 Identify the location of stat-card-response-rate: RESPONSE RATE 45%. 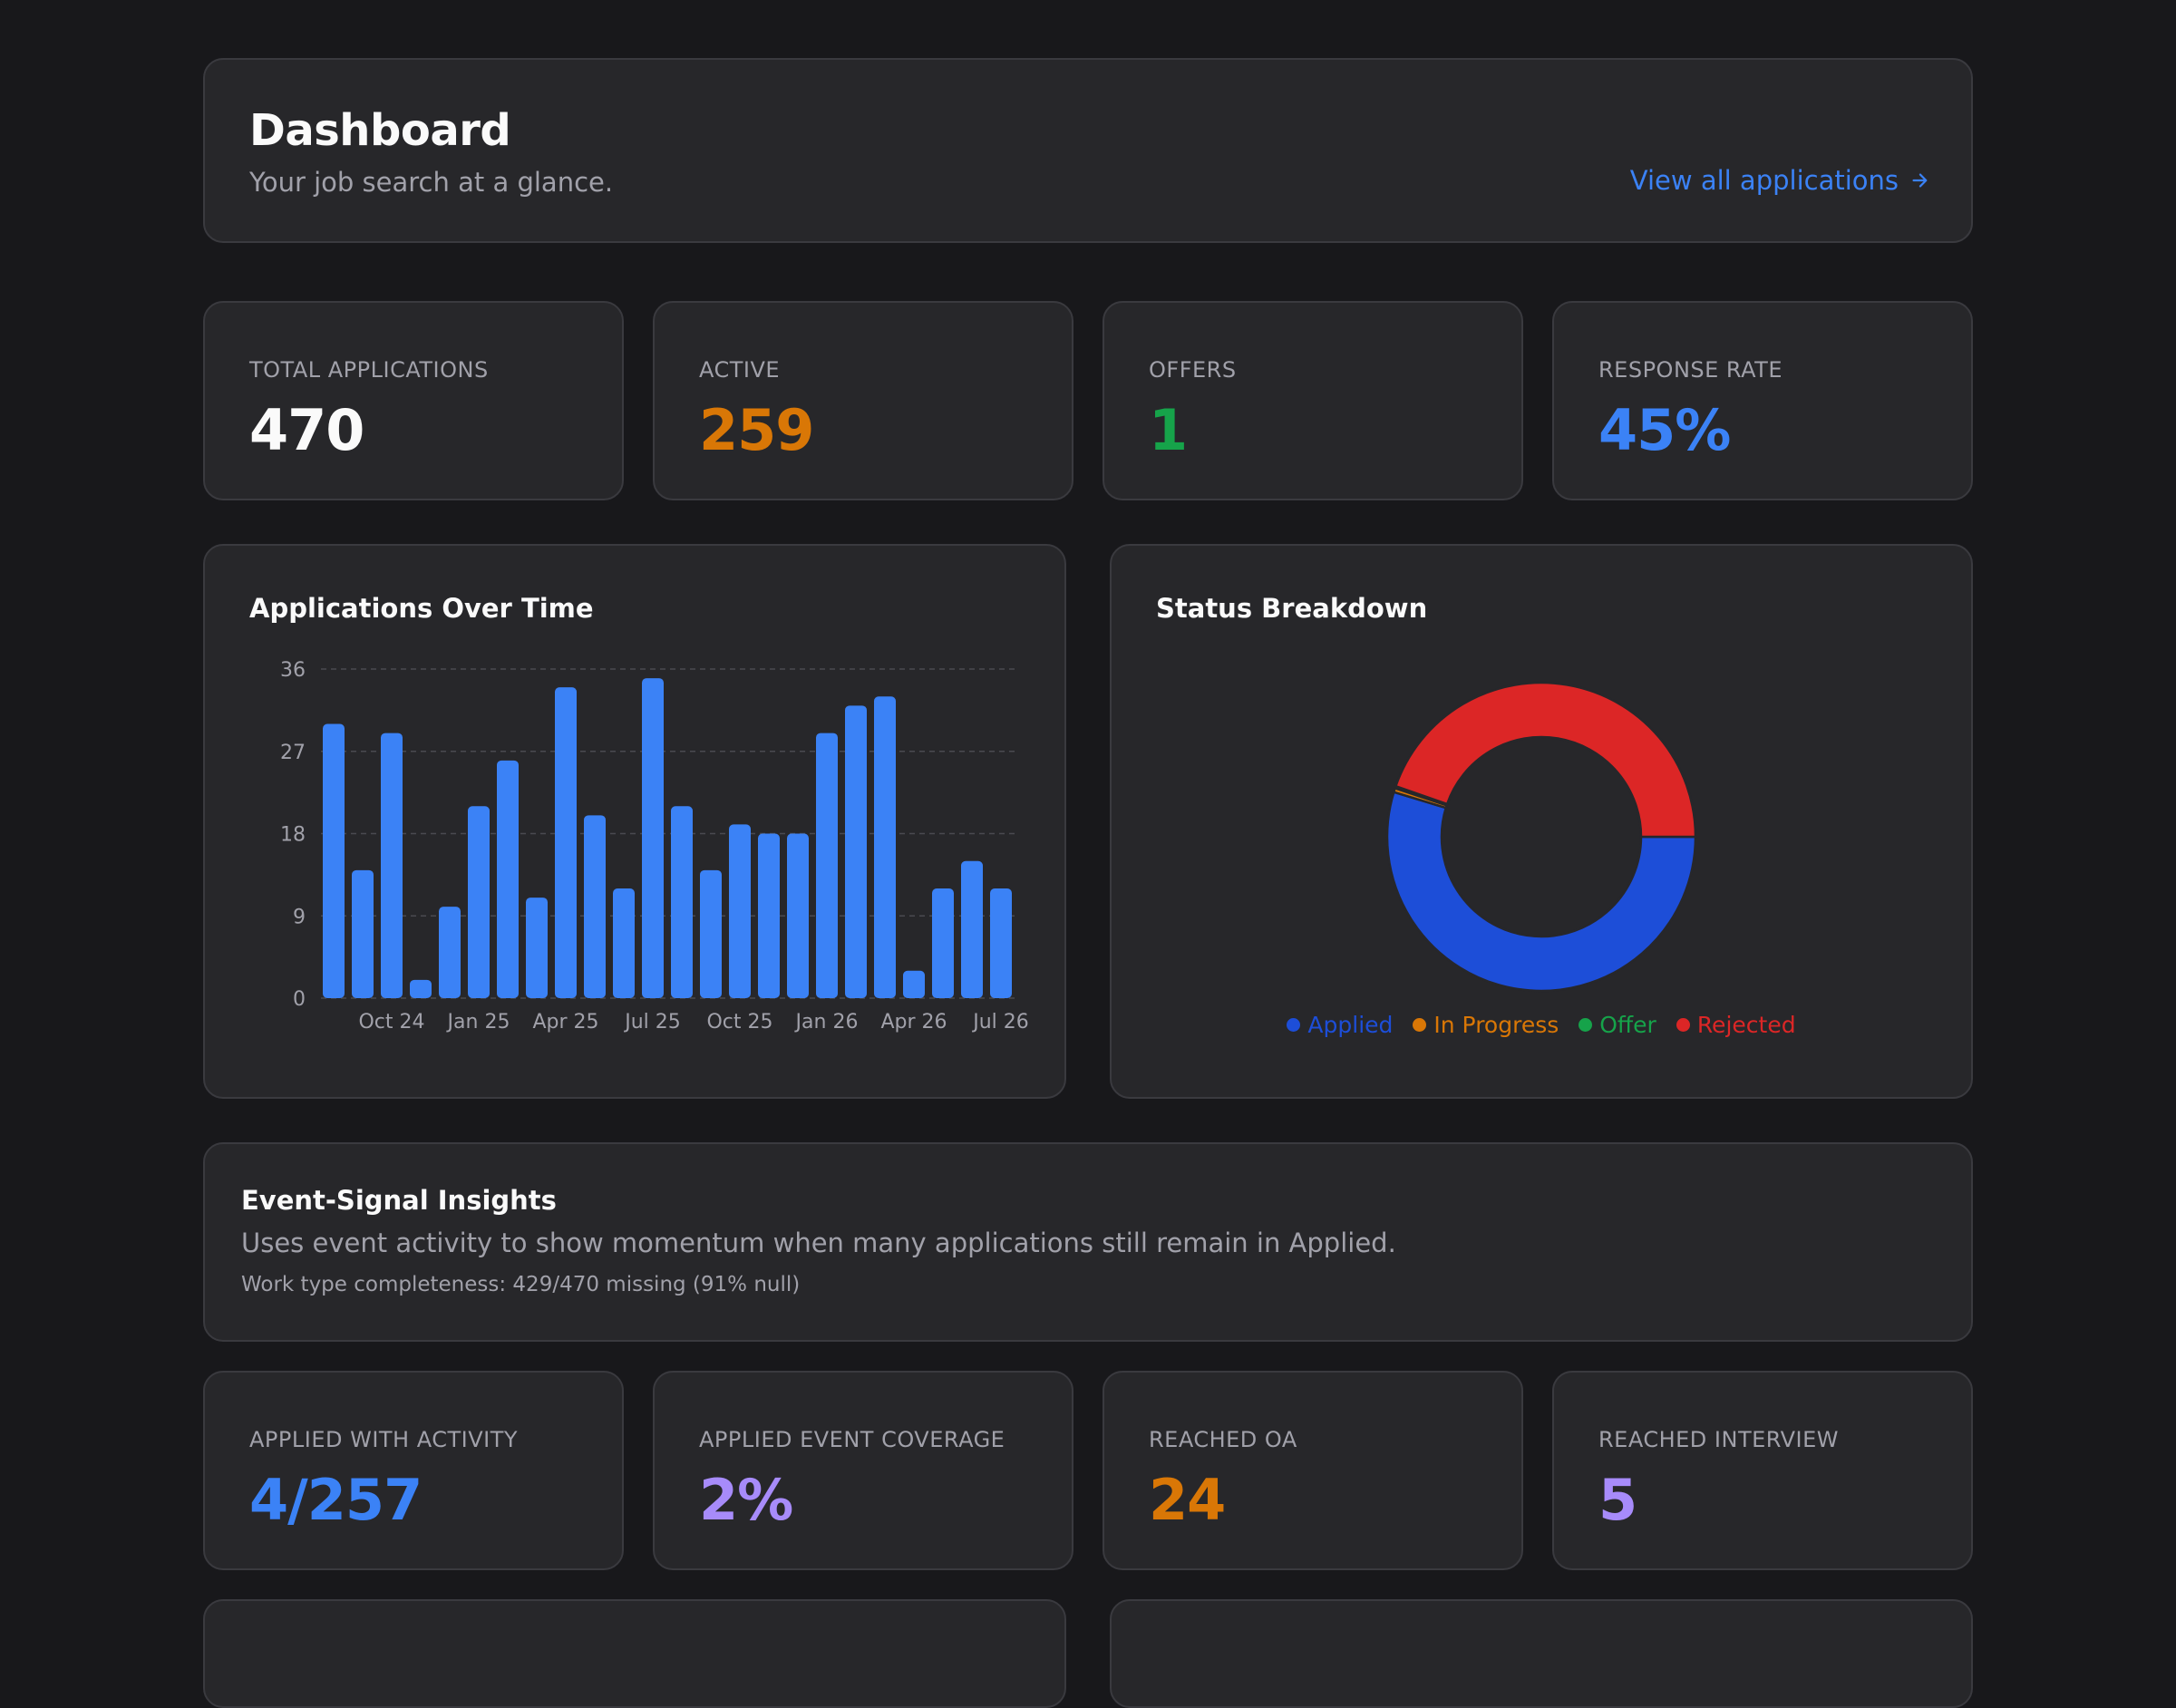
(1762, 400).